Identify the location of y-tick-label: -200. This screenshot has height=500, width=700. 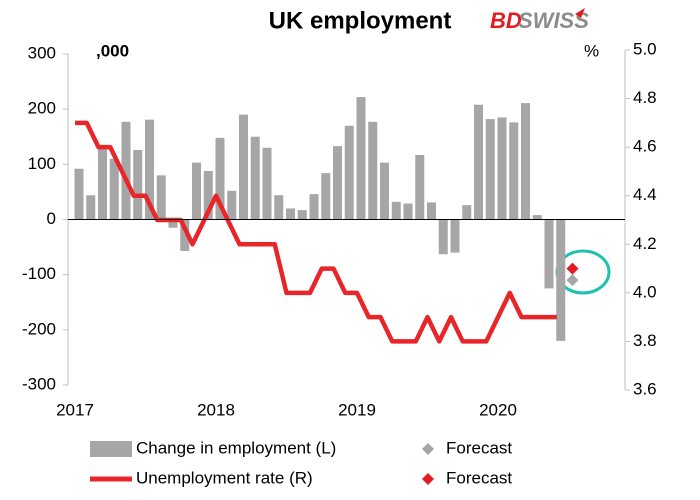
(39, 328).